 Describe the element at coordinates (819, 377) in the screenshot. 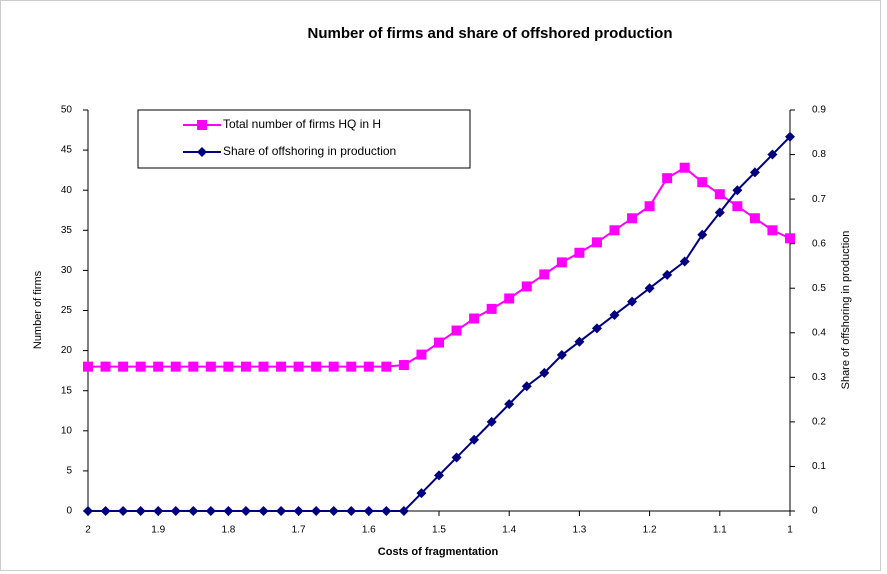

I see `y2-tick-label: 0.3` at that location.